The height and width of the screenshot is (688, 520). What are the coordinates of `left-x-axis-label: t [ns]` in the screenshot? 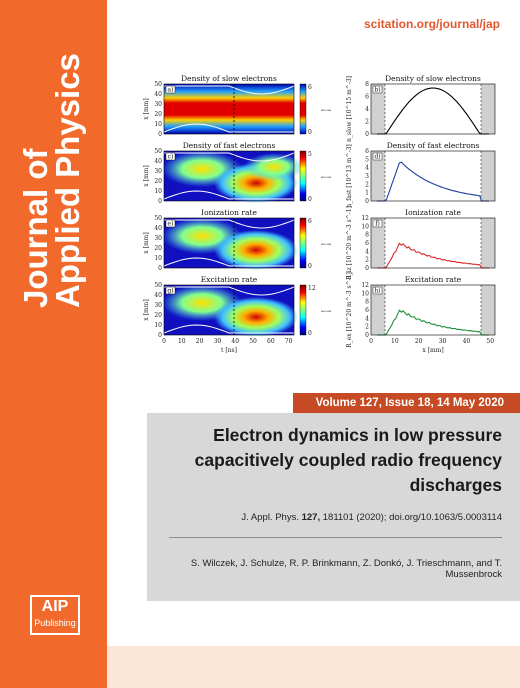 It's located at (229, 350).